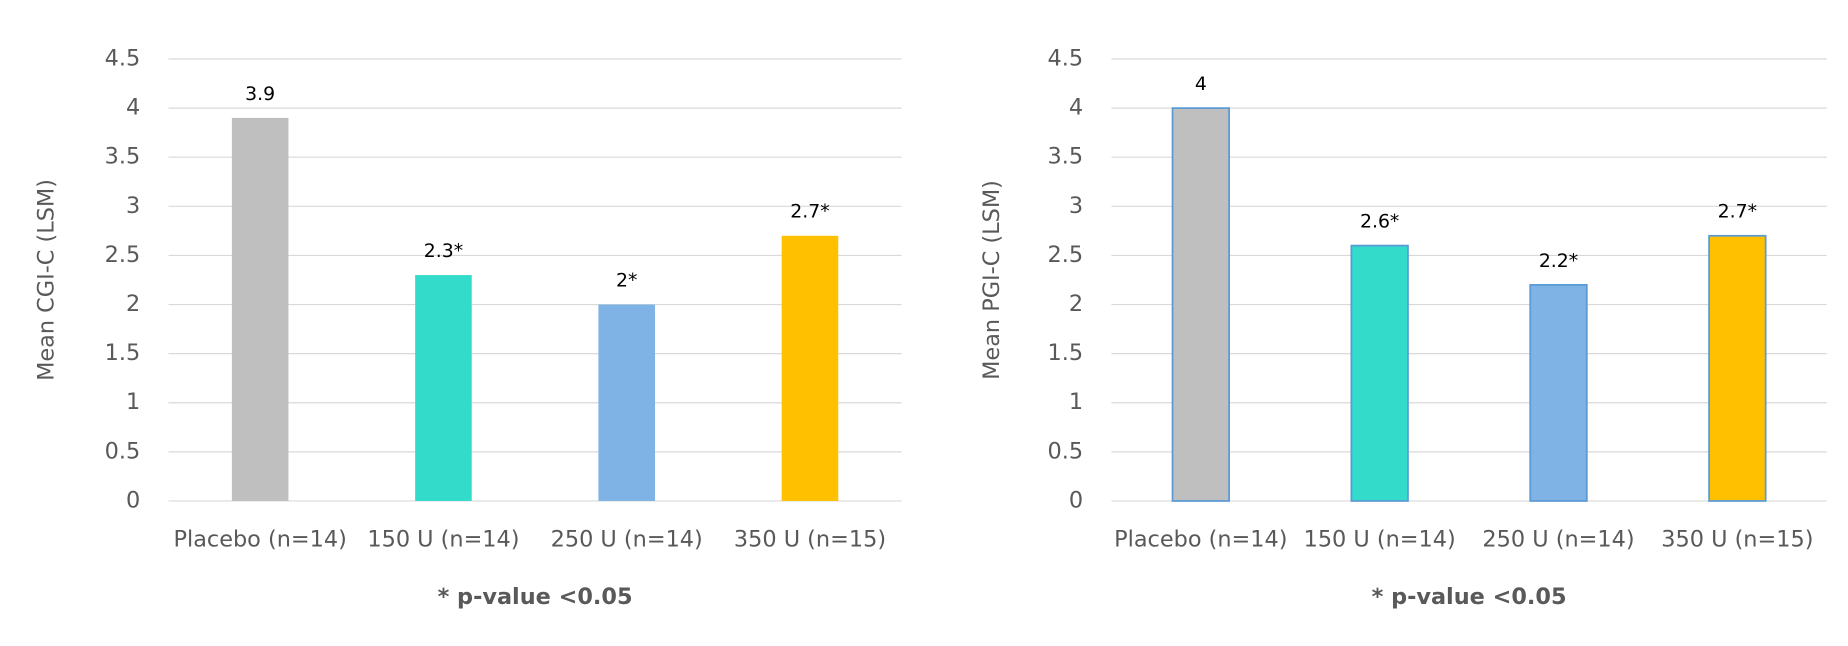 The height and width of the screenshot is (646, 1848). Describe the element at coordinates (992, 280) in the screenshot. I see `y-axis-label: Mean PGI-C (LSM)` at that location.